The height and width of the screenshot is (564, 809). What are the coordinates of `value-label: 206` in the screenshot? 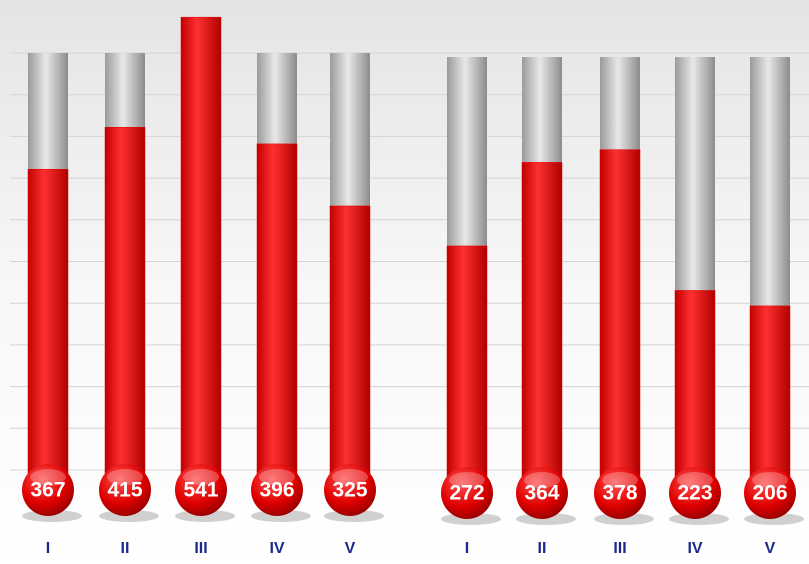 It's located at (769, 493).